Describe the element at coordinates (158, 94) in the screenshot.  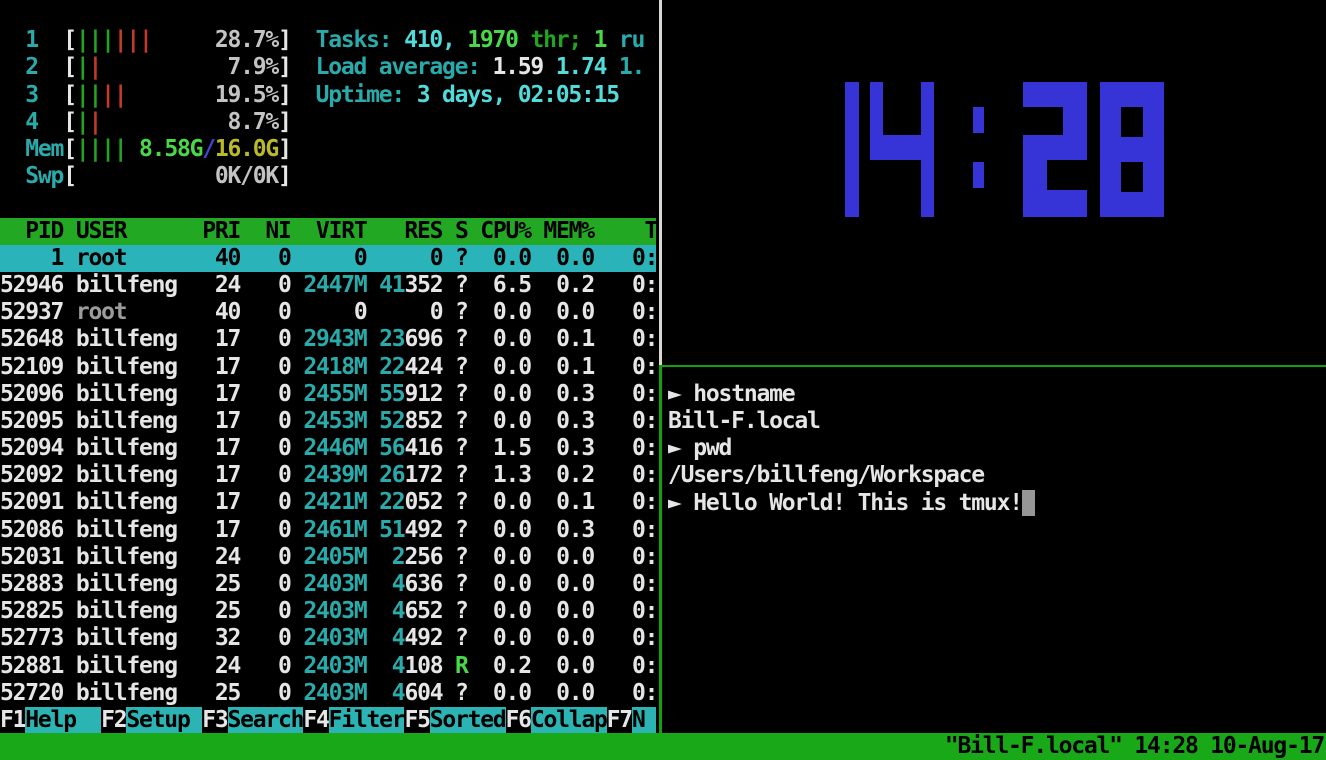
I see `meter-3: 3 [|||| 19.5%]` at that location.